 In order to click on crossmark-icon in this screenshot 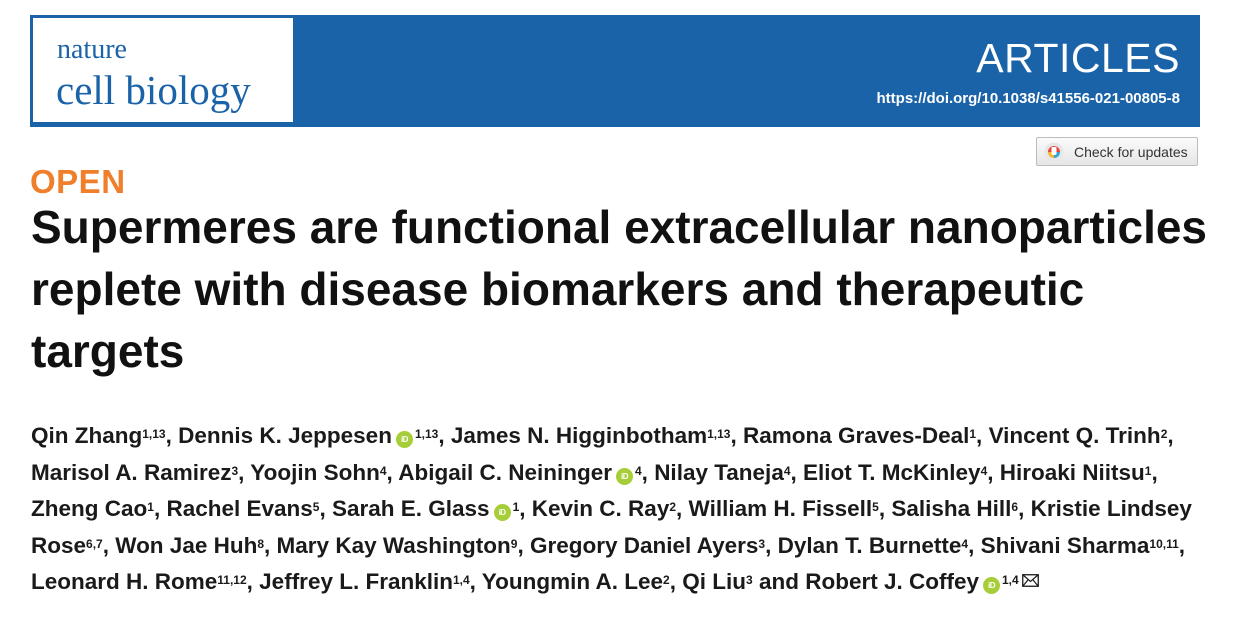, I will do `click(1054, 152)`.